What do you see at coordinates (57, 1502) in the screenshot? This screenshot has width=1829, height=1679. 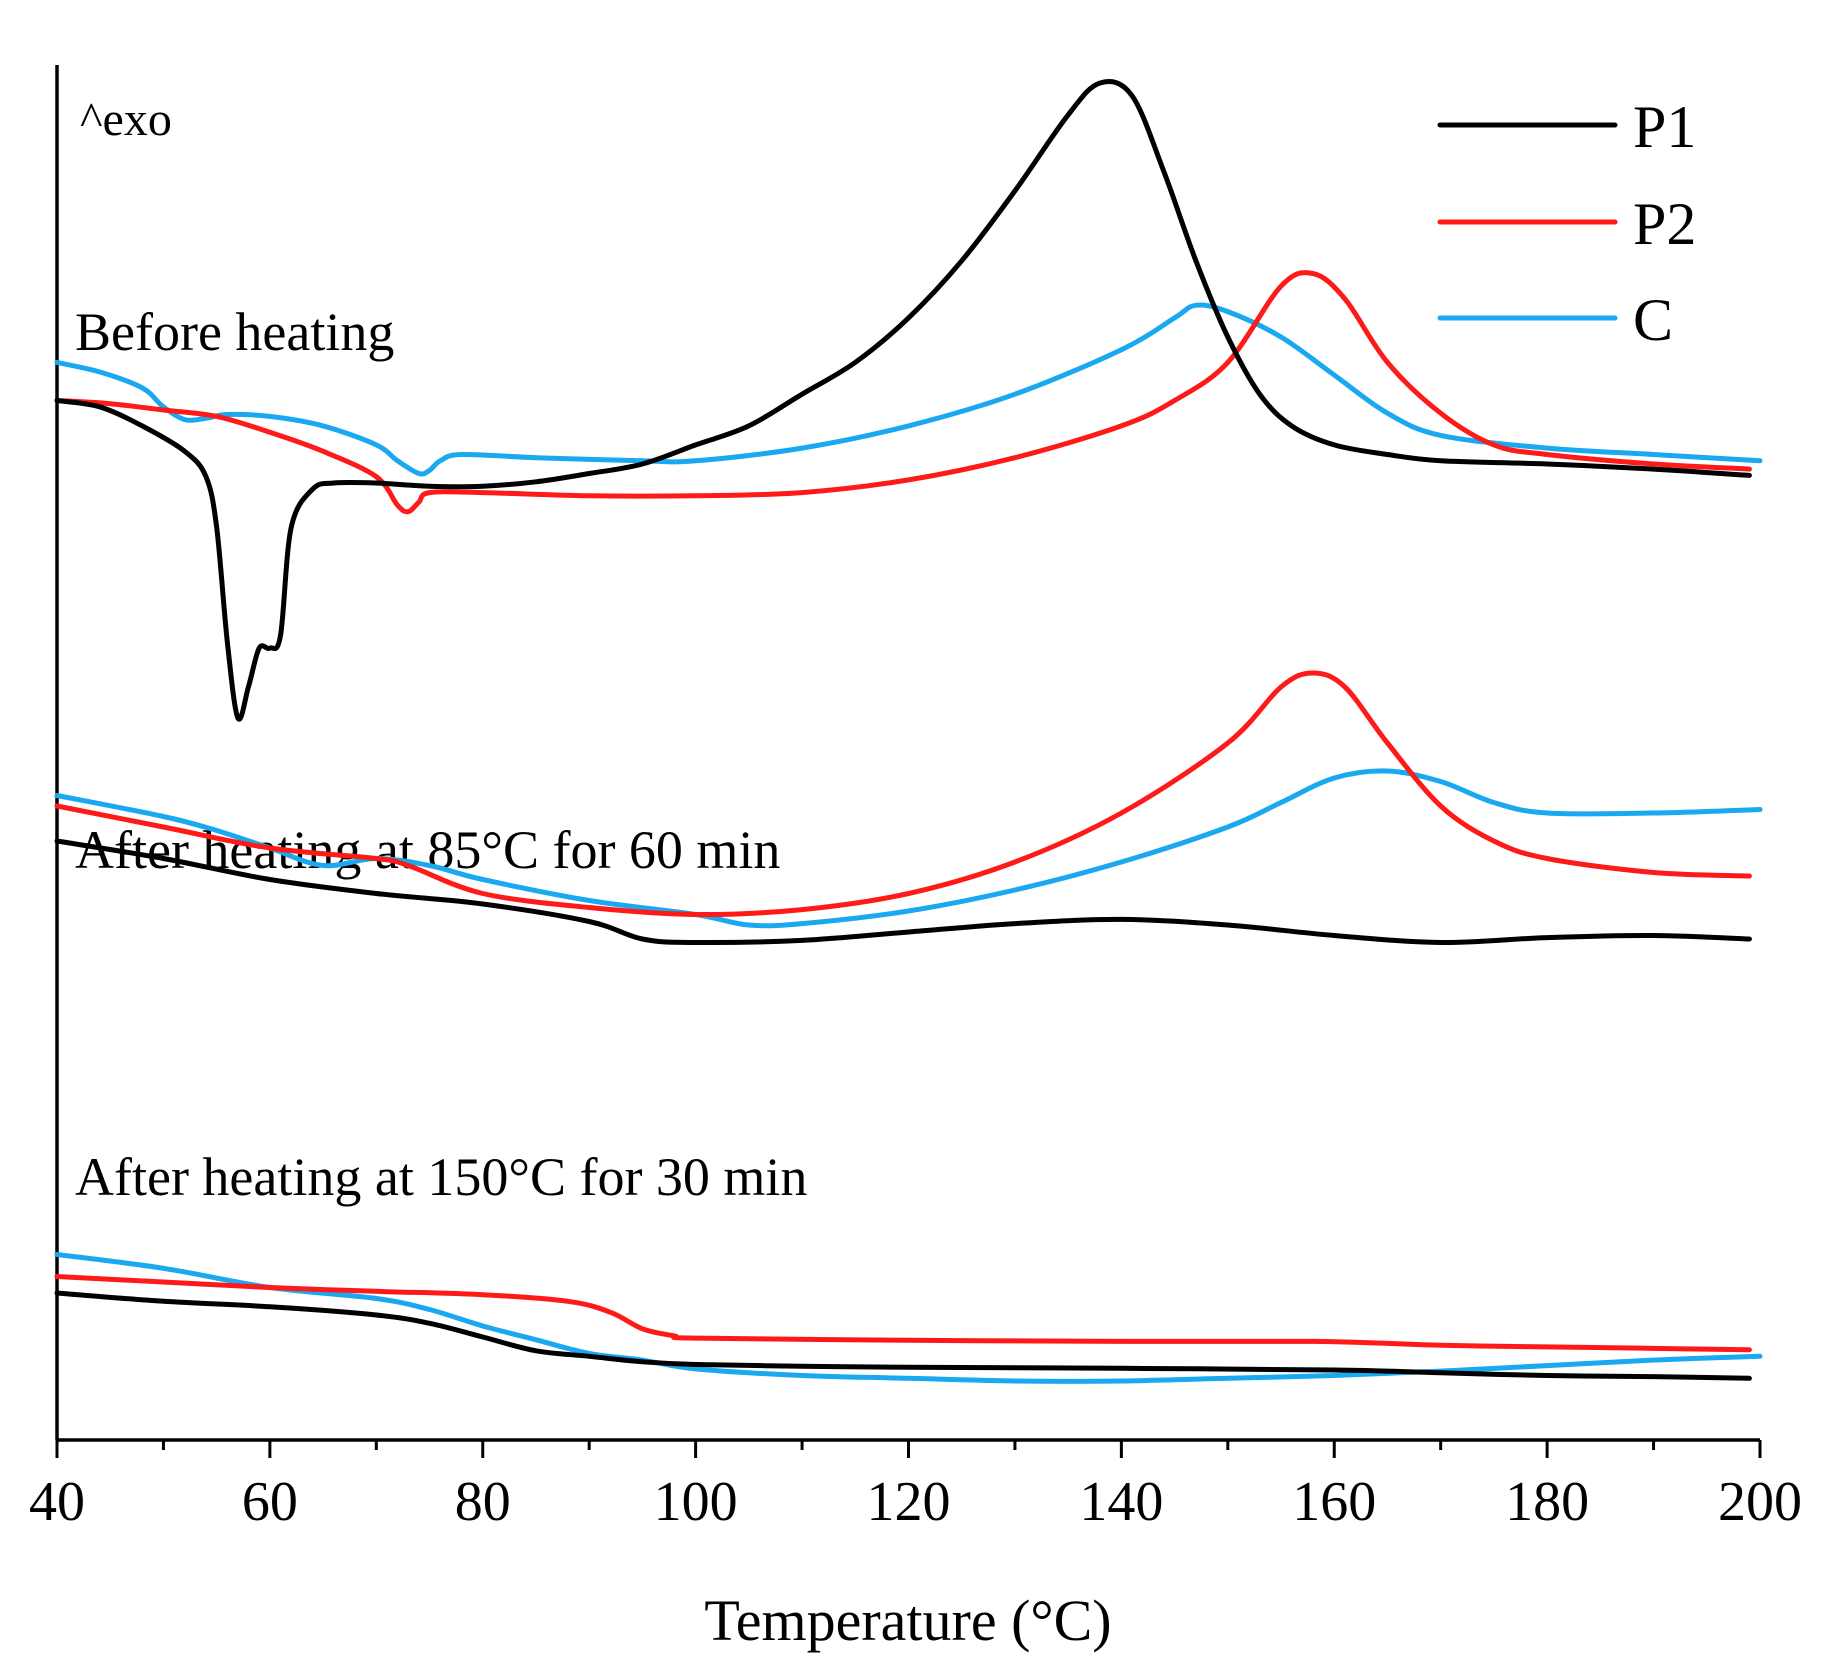 I see `x-tick-label: 40` at bounding box center [57, 1502].